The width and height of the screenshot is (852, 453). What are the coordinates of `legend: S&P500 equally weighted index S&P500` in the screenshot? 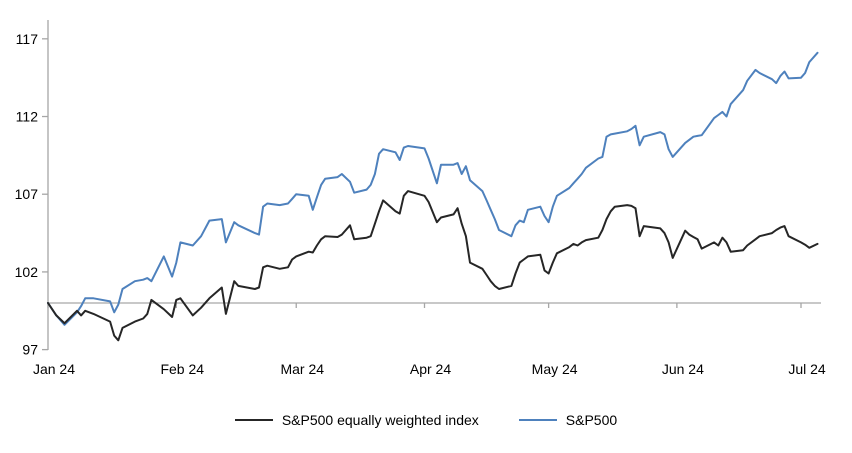 It's located at (426, 420).